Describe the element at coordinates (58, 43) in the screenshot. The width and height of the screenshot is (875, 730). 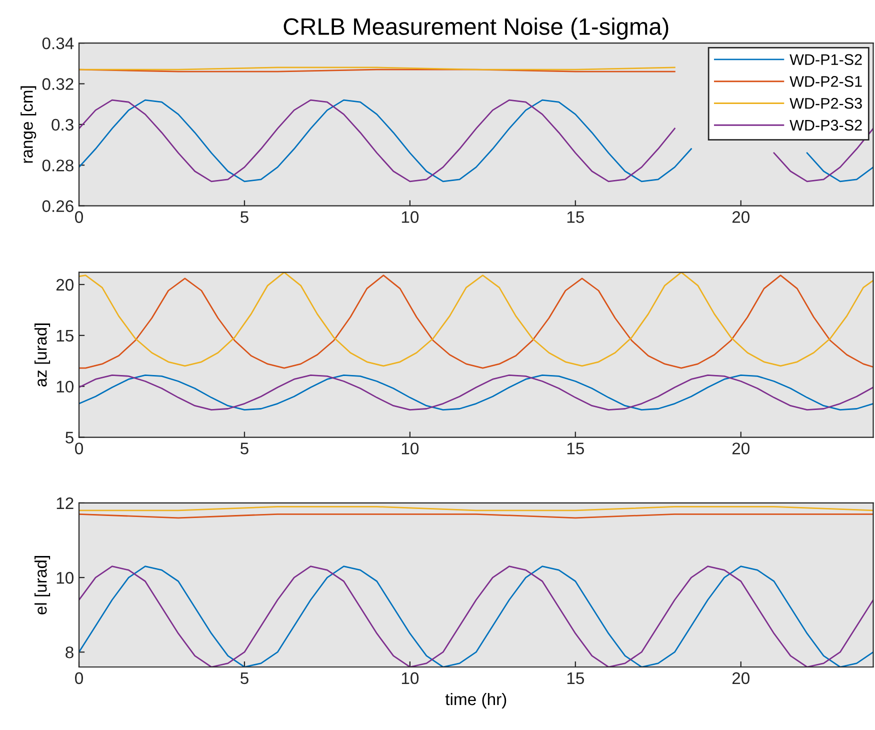
I see `y-tick-label: 0.34` at that location.